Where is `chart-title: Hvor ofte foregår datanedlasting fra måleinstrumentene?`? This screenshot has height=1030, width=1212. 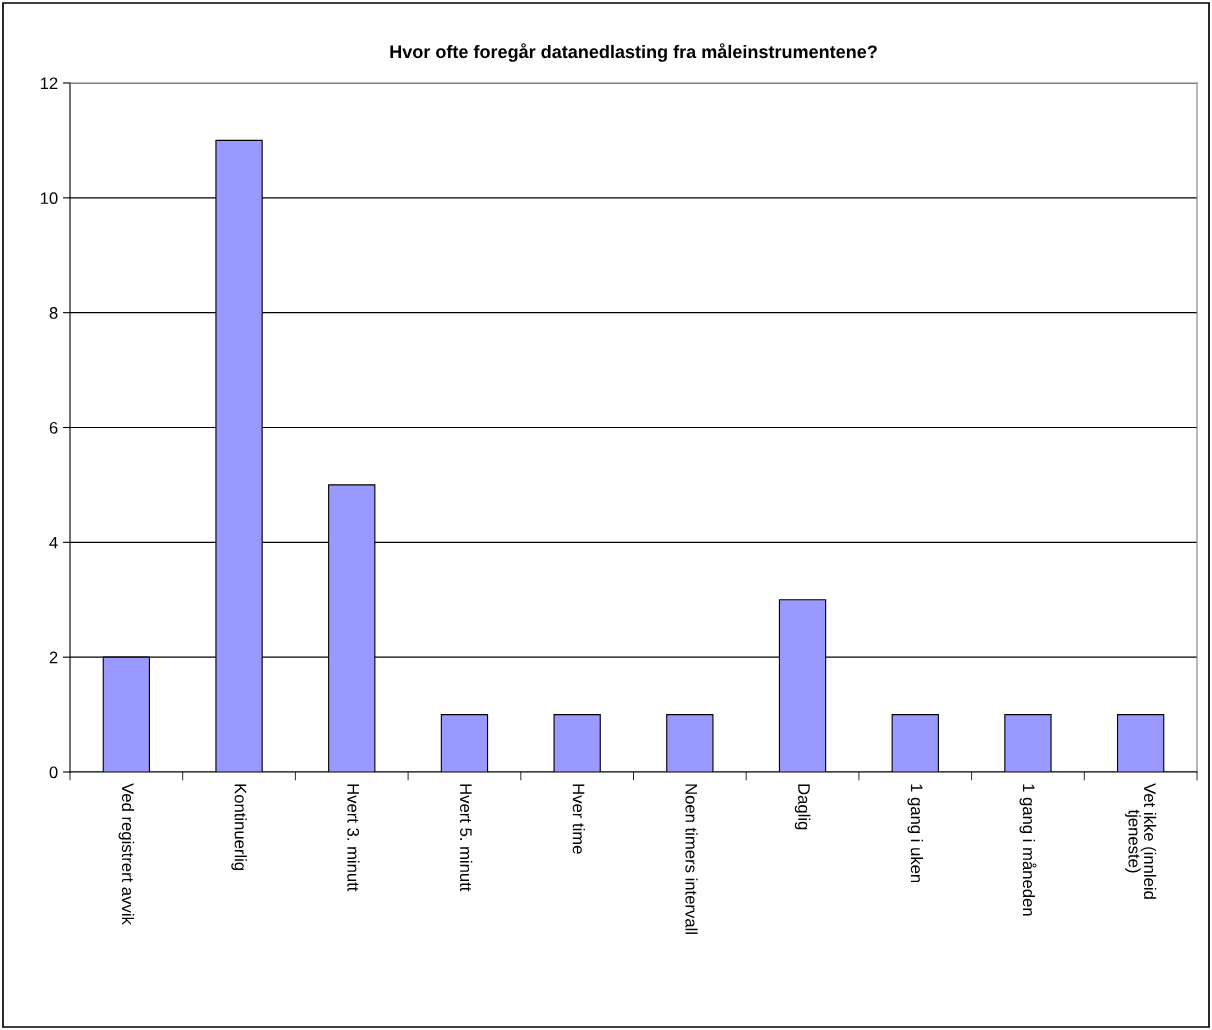
chart-title: Hvor ofte foregår datanedlasting fra måleinstrumentene? is located at coordinates (633, 52).